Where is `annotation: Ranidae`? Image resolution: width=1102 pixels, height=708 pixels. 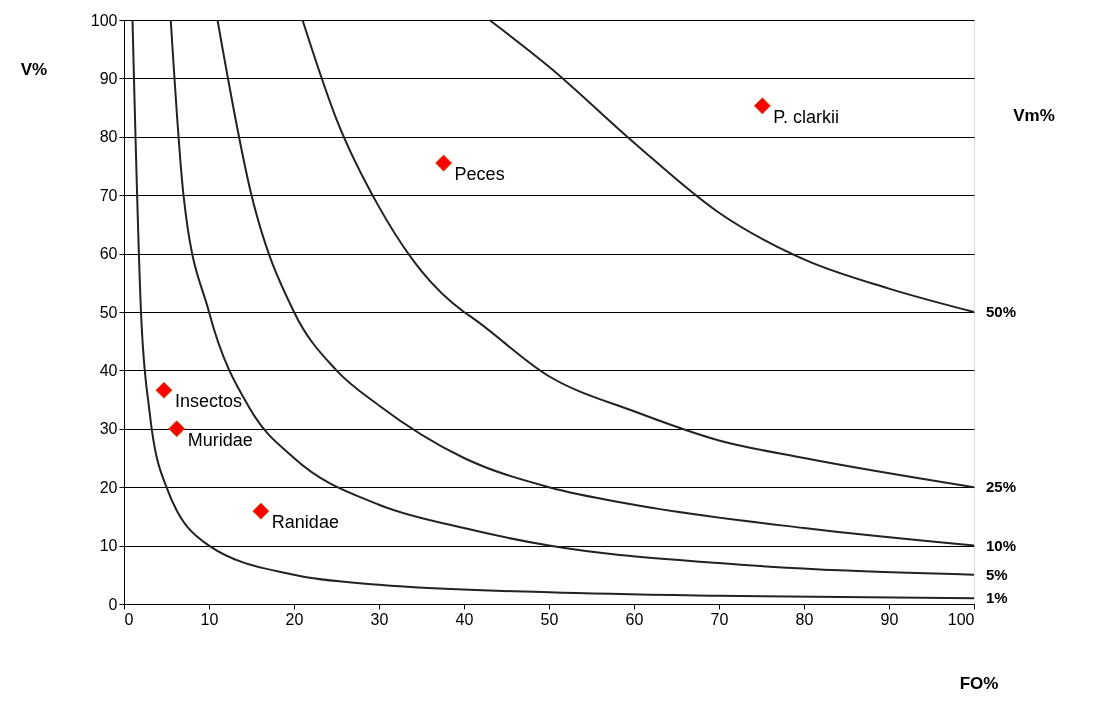 annotation: Ranidae is located at coordinates (305, 522).